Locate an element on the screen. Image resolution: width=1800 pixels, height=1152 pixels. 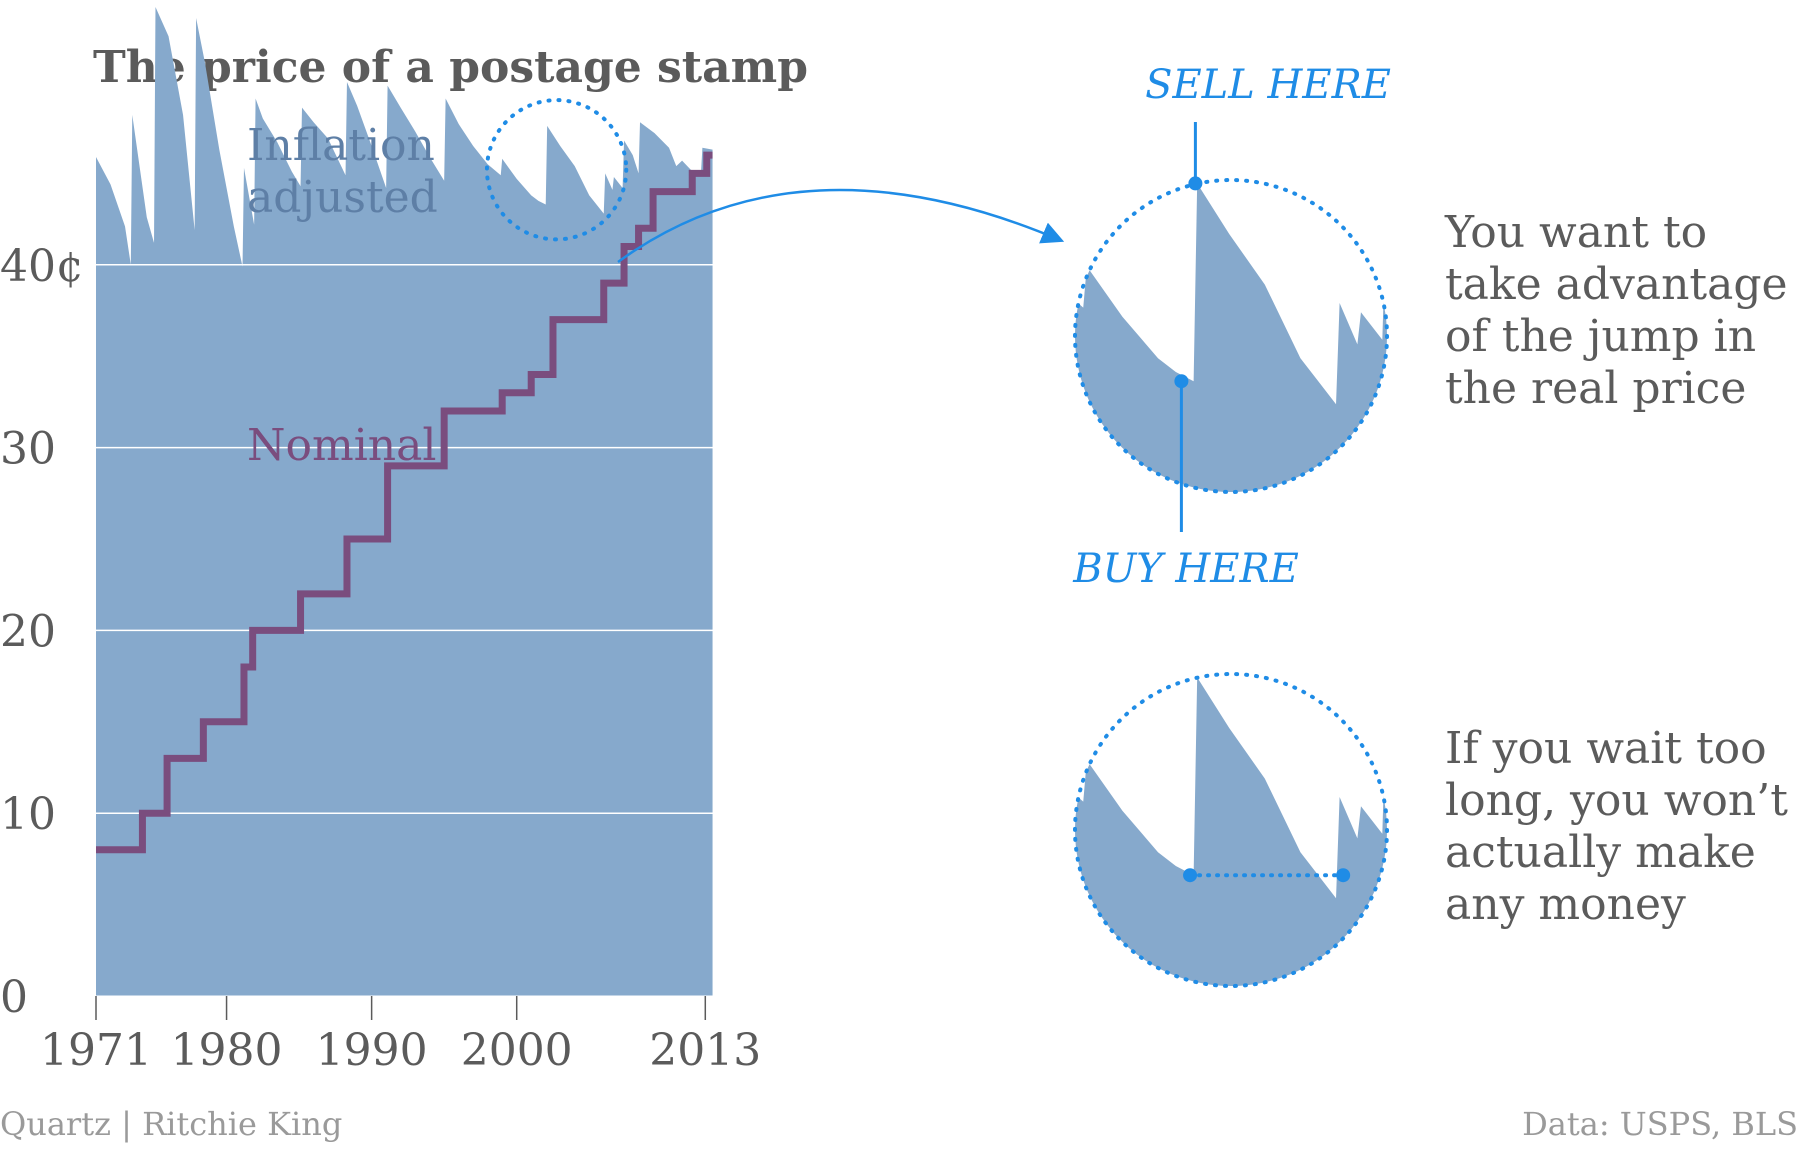
y-axis-ticks: 0 10 20 30 40¢ is located at coordinates (42, 632).